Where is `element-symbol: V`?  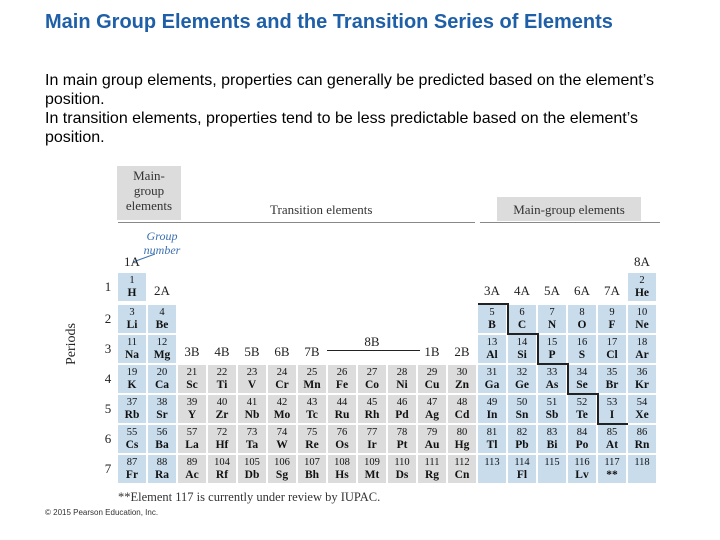 element-symbol: V is located at coordinates (252, 385).